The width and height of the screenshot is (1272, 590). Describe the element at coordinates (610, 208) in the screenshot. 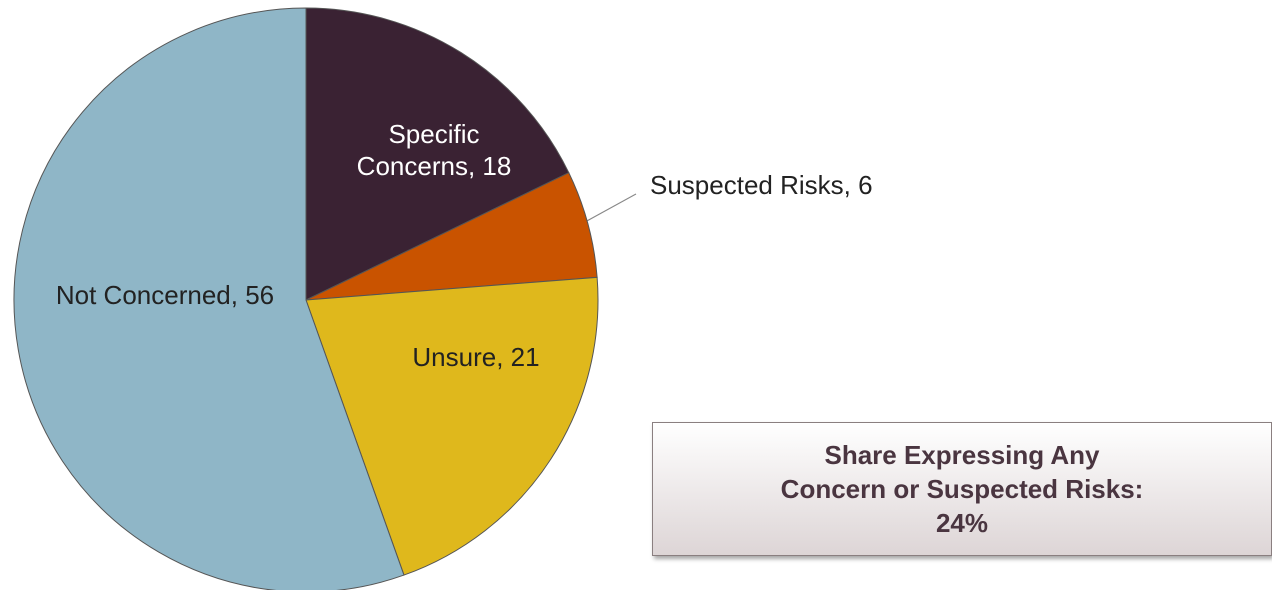

I see `leader-line` at that location.